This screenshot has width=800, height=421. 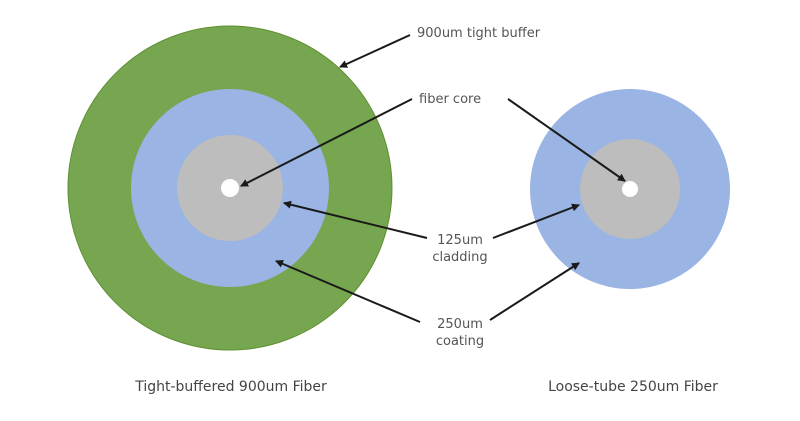 What do you see at coordinates (460, 324) in the screenshot?
I see `label-coating-size: 250um` at bounding box center [460, 324].